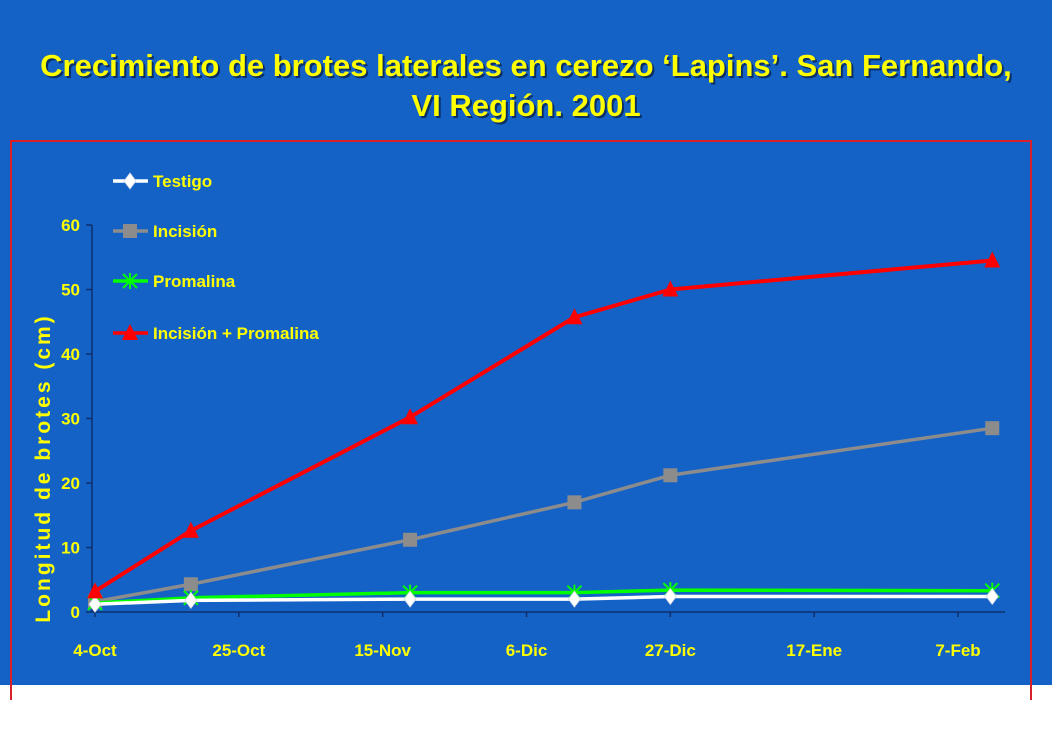 The height and width of the screenshot is (749, 1052). Describe the element at coordinates (43, 467) in the screenshot. I see `y-axis-title: Longitud de brotes (cm)` at that location.